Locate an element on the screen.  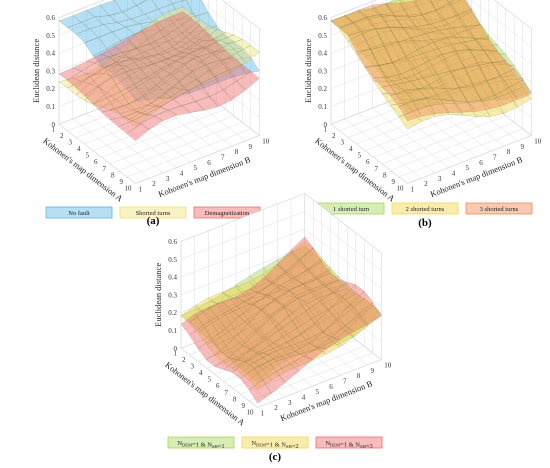
y-tick-label: 9 is located at coordinates (523, 147).